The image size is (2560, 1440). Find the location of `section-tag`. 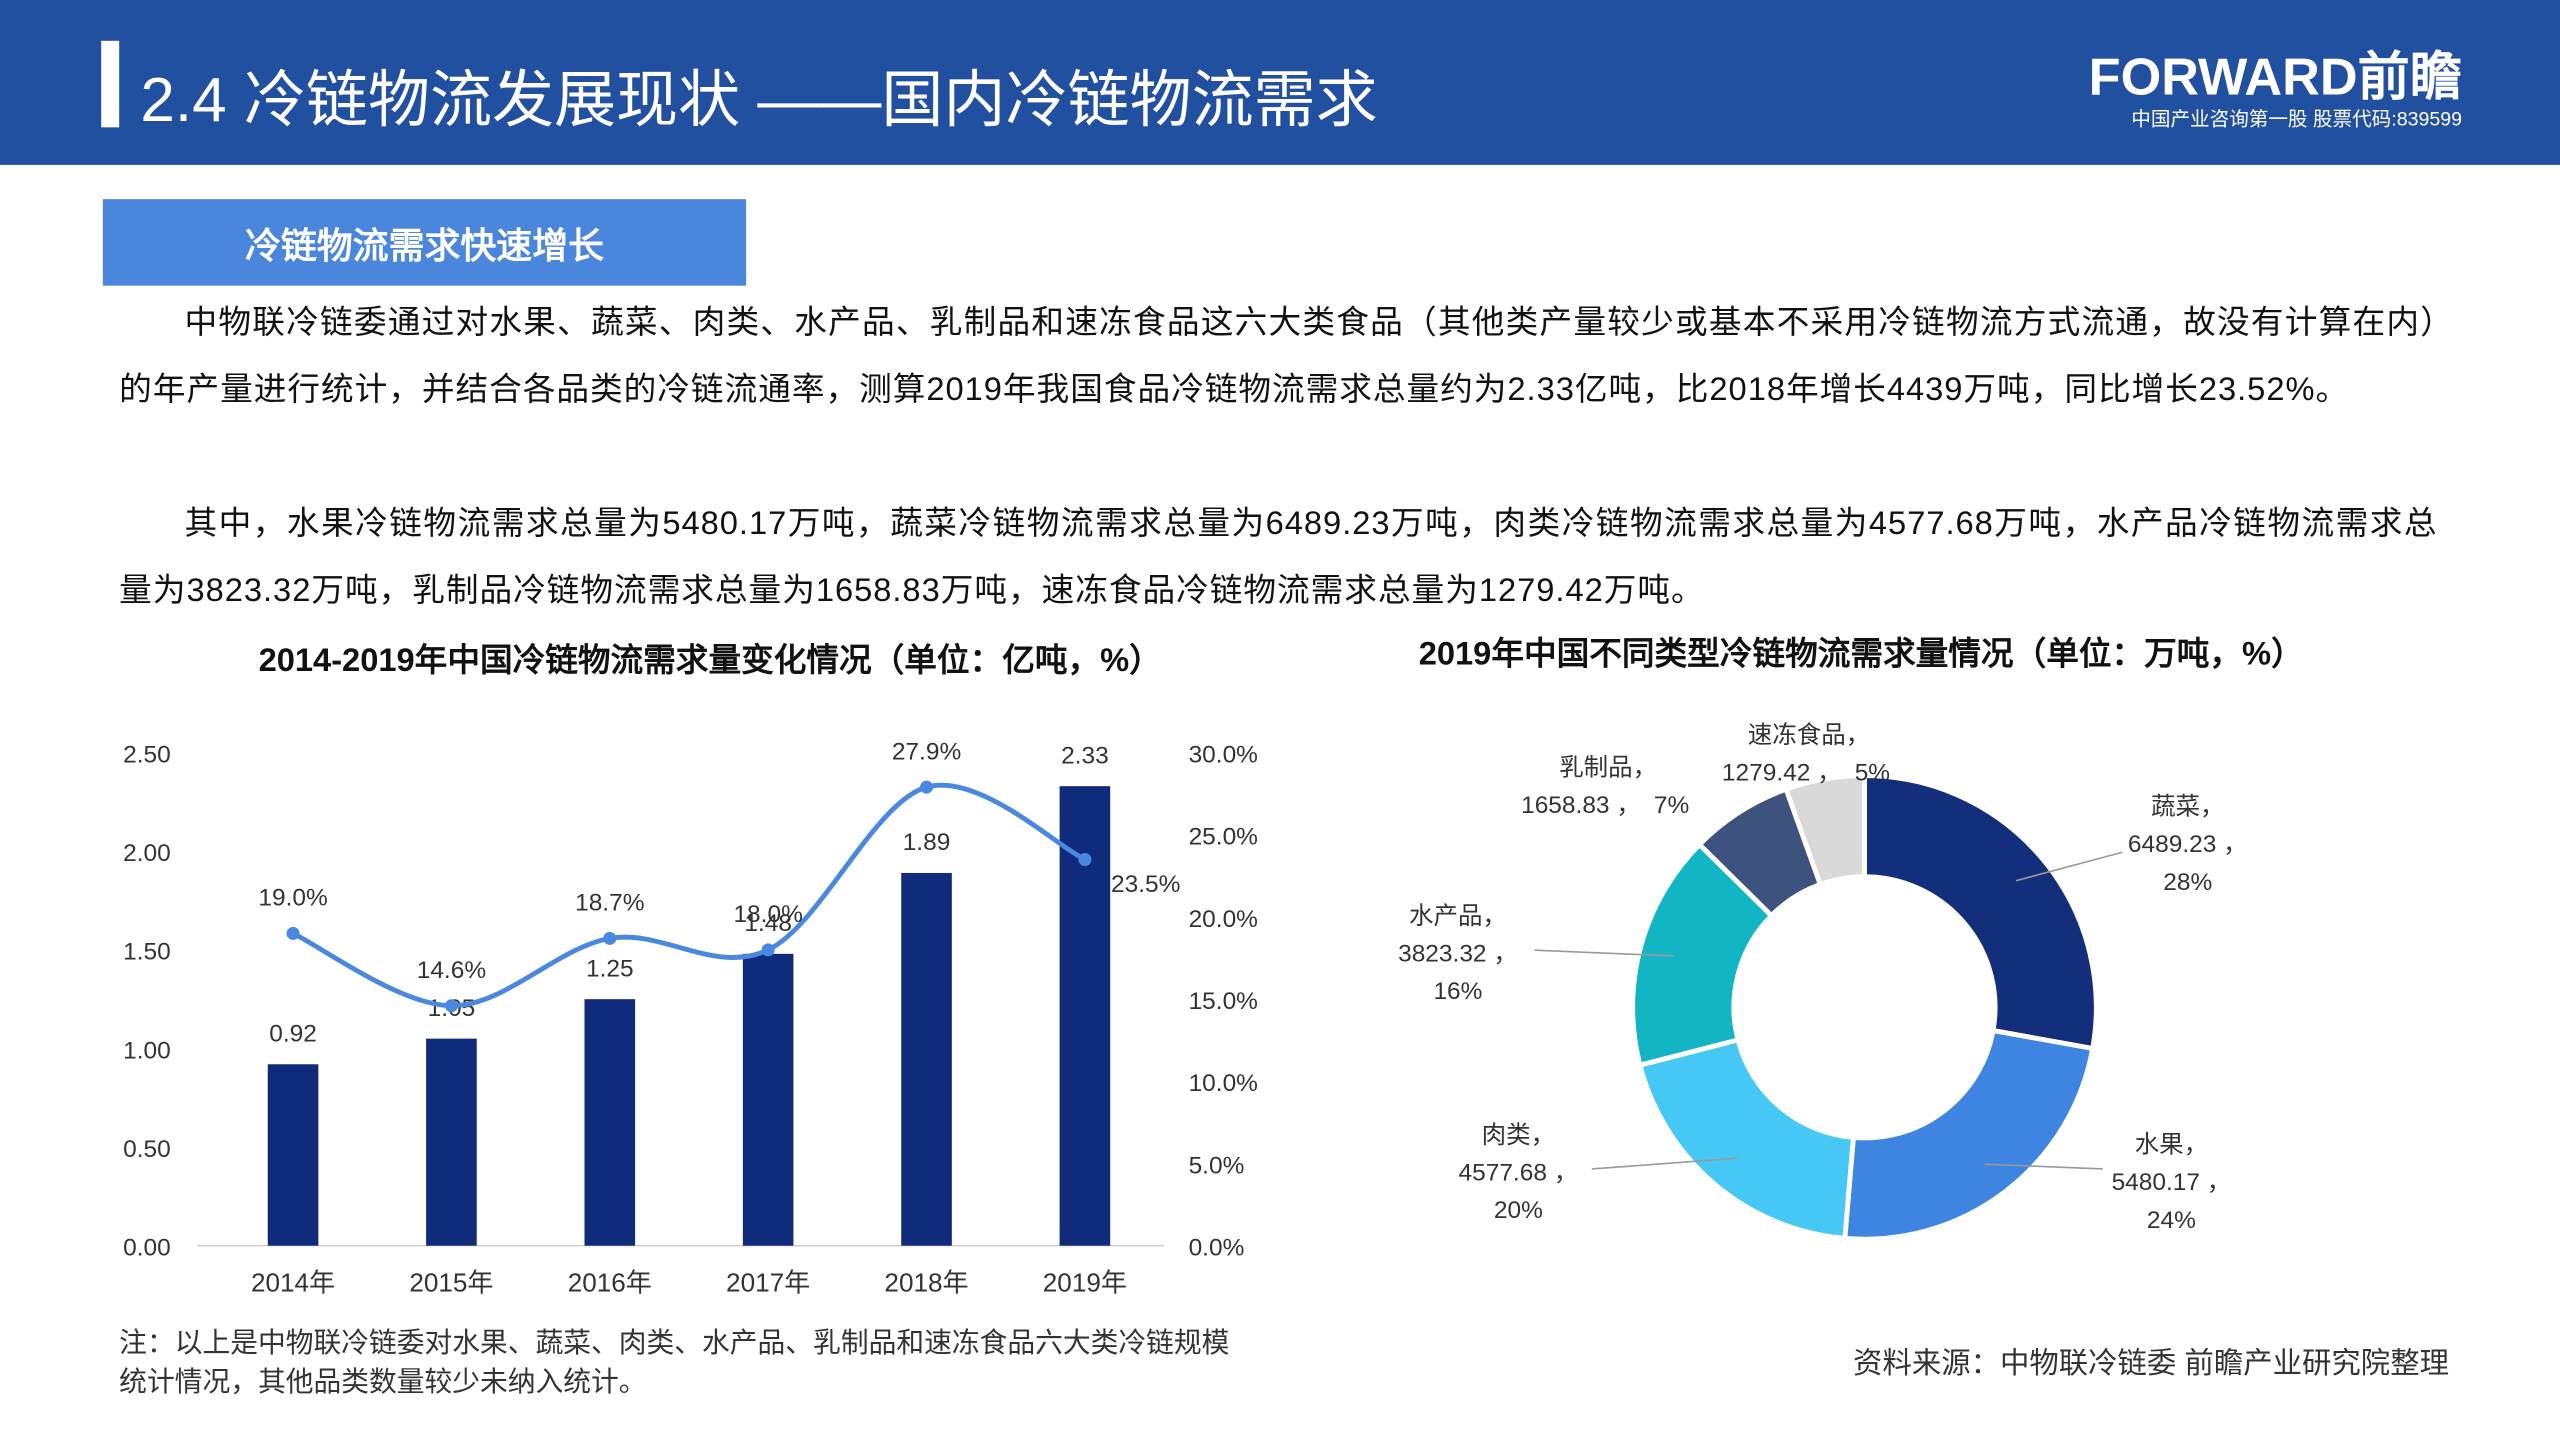

section-tag is located at coordinates (424, 242).